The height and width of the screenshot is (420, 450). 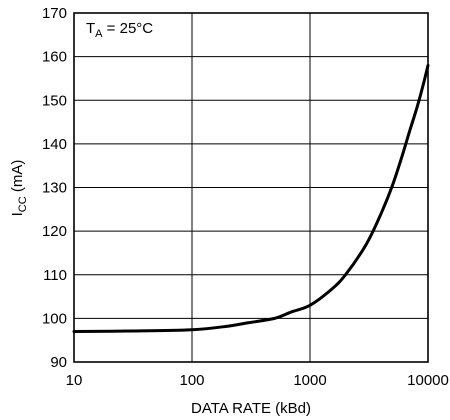 What do you see at coordinates (54, 318) in the screenshot?
I see `y-tick-label: 100` at bounding box center [54, 318].